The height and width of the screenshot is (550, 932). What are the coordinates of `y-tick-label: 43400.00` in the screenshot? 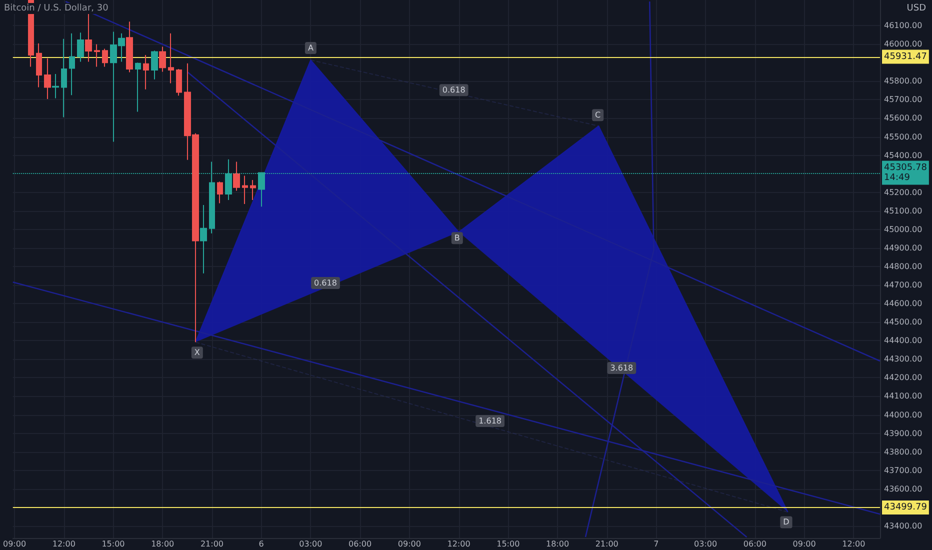 It's located at (903, 525).